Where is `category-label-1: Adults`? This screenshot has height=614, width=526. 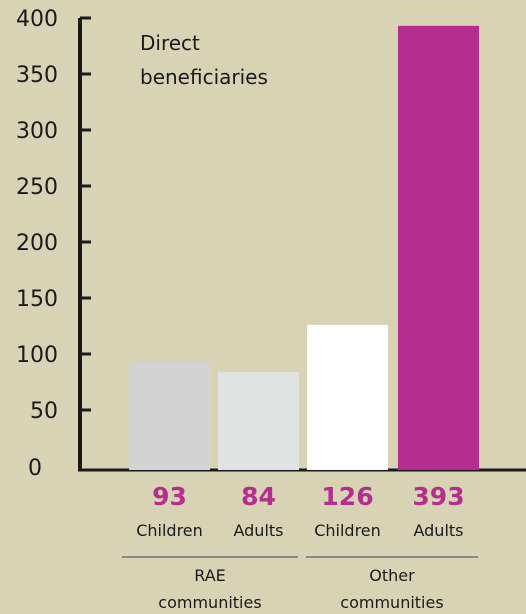 category-label-1: Adults is located at coordinates (258, 530).